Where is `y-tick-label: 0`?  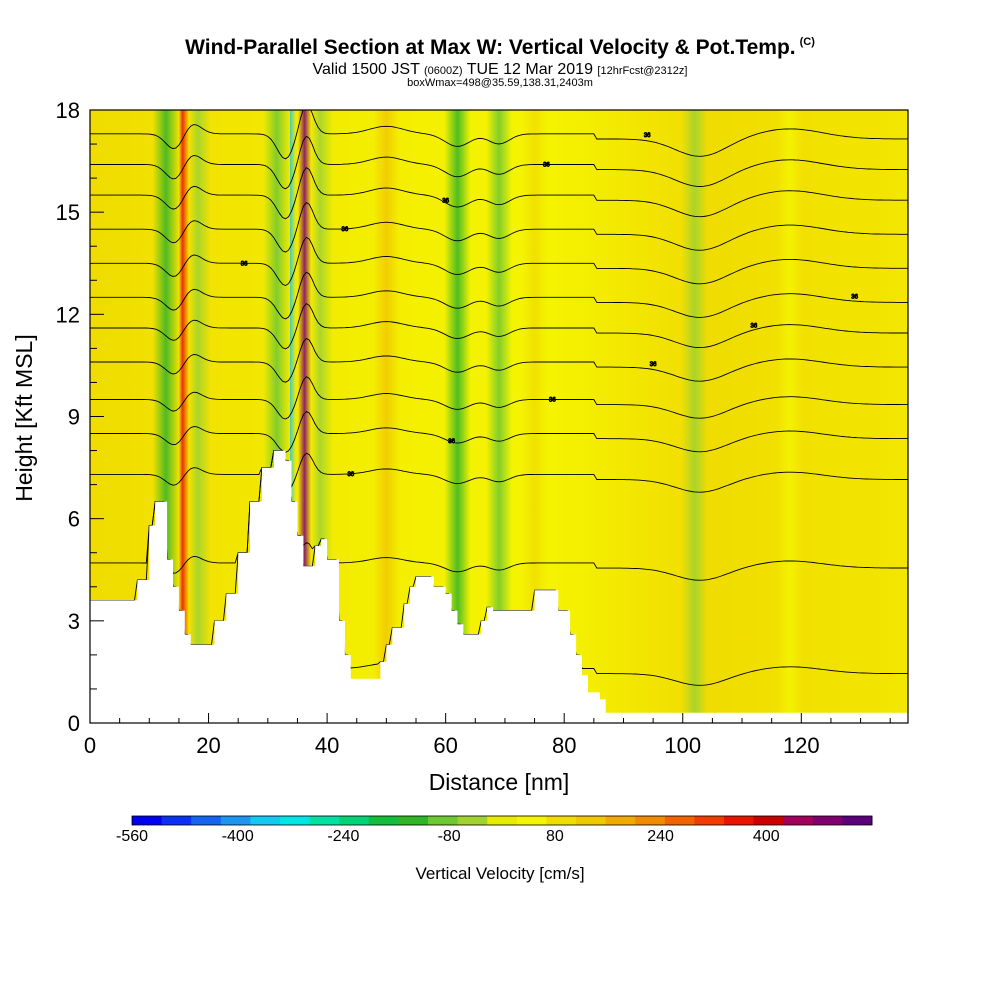 y-tick-label: 0 is located at coordinates (74, 723).